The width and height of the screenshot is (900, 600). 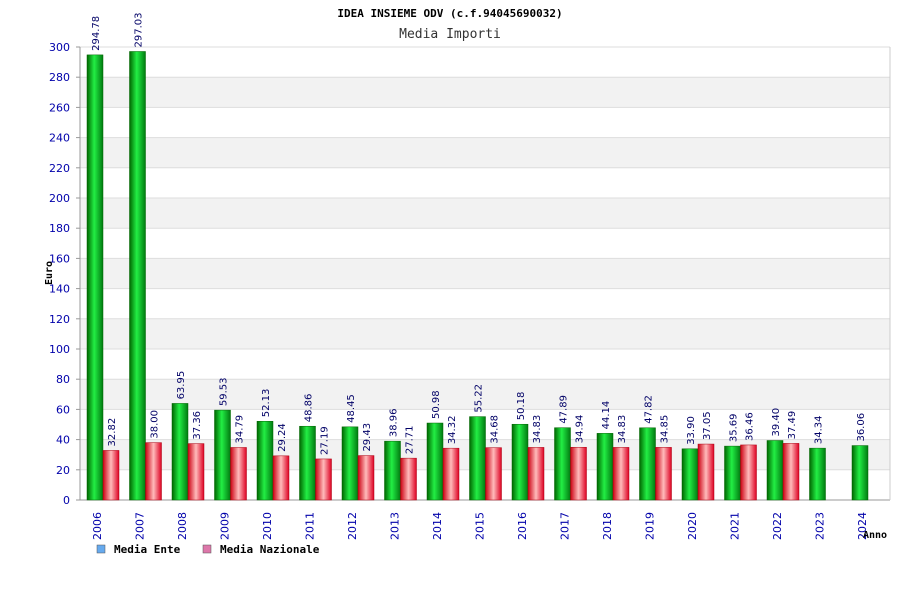 What do you see at coordinates (819, 430) in the screenshot?
I see `data-label: 34.34` at bounding box center [819, 430].